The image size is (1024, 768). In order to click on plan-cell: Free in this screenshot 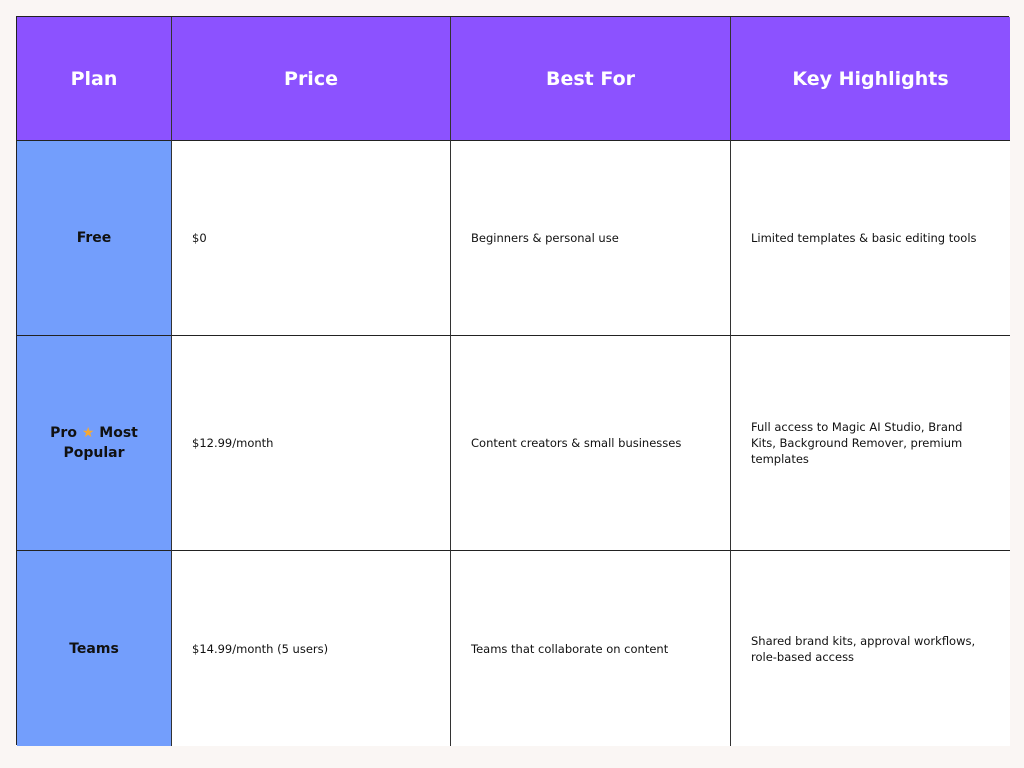, I will do `click(94, 238)`.